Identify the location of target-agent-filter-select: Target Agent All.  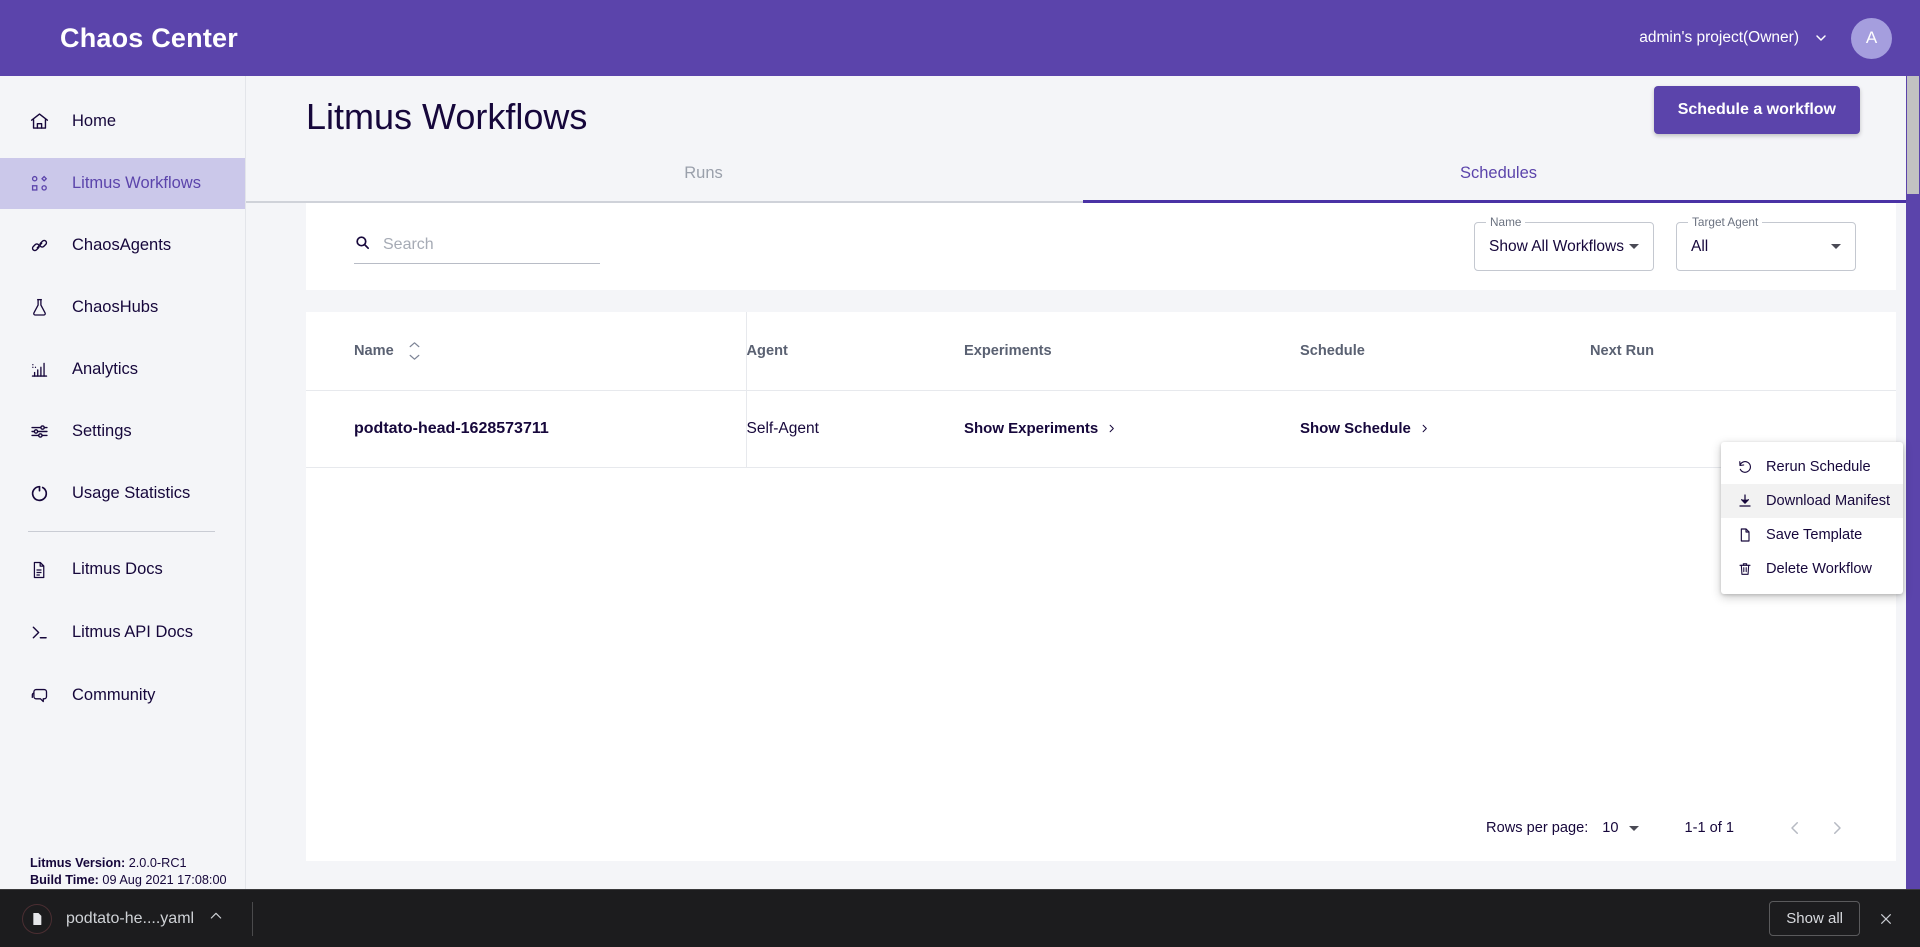
(1766, 243).